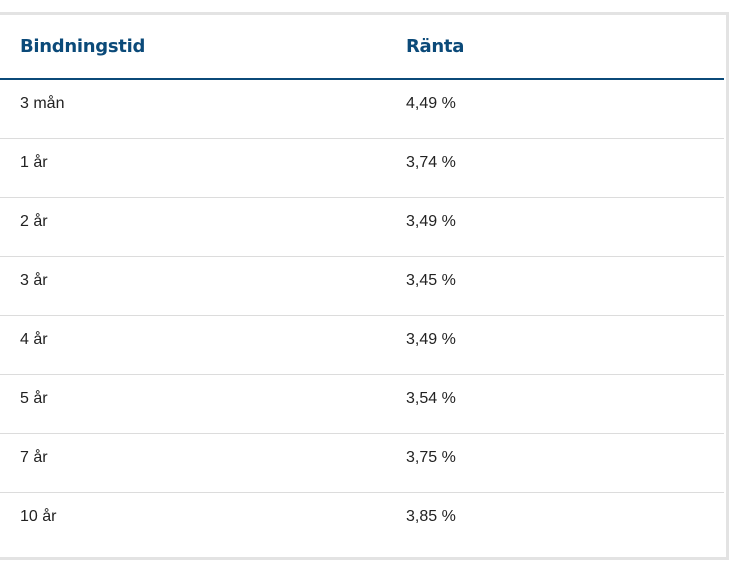 This screenshot has width=729, height=567. I want to click on table-row: 1 år 3,74 %, so click(362, 168).